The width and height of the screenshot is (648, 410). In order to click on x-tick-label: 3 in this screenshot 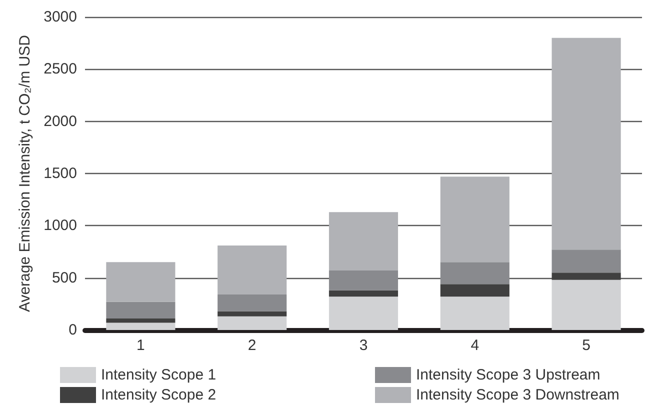, I will do `click(363, 345)`.